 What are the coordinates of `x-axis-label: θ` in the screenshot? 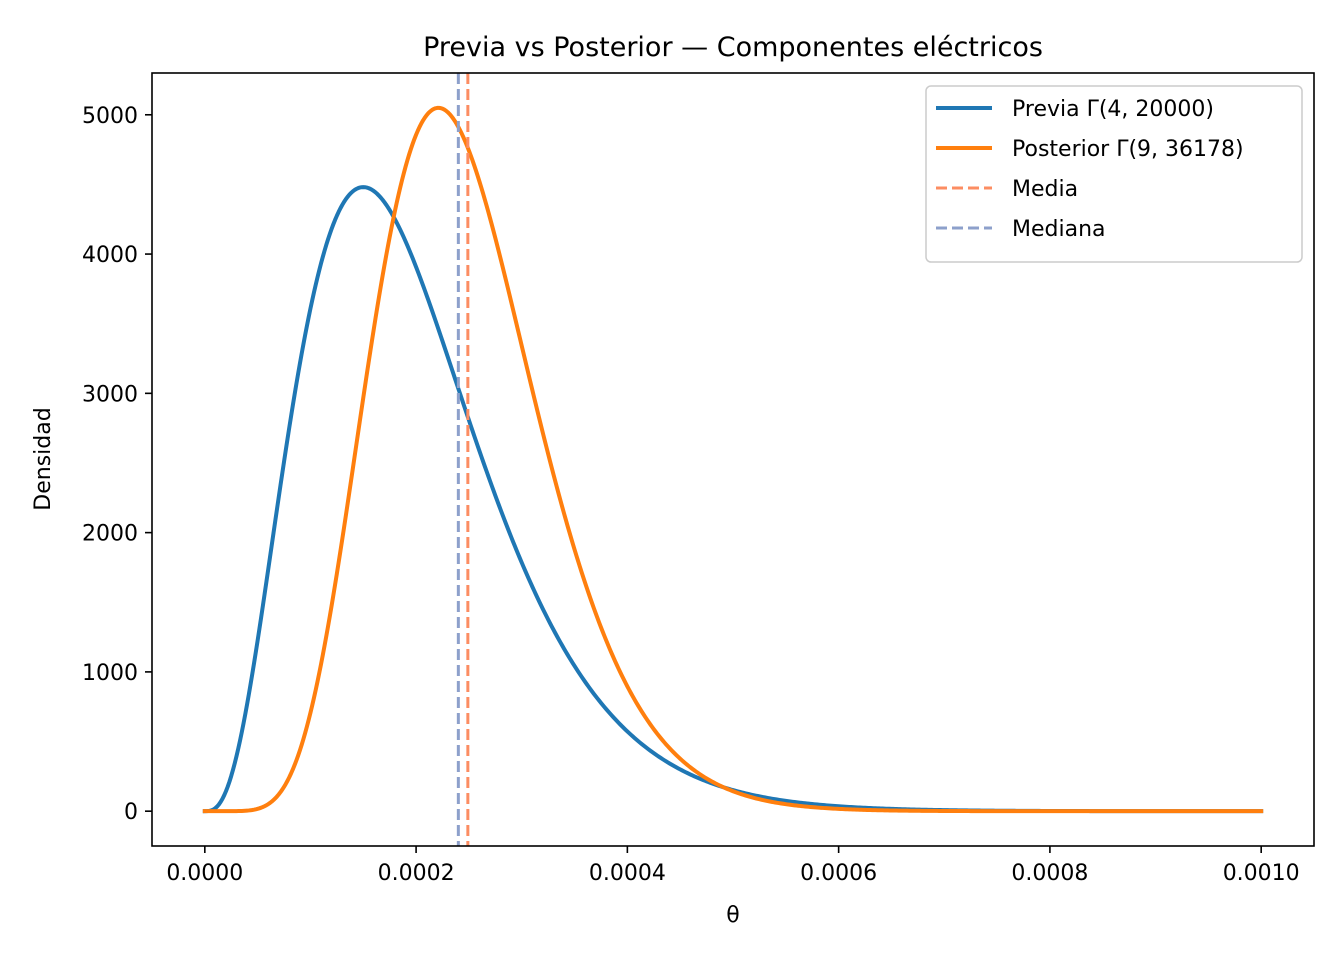 It's located at (732, 915).